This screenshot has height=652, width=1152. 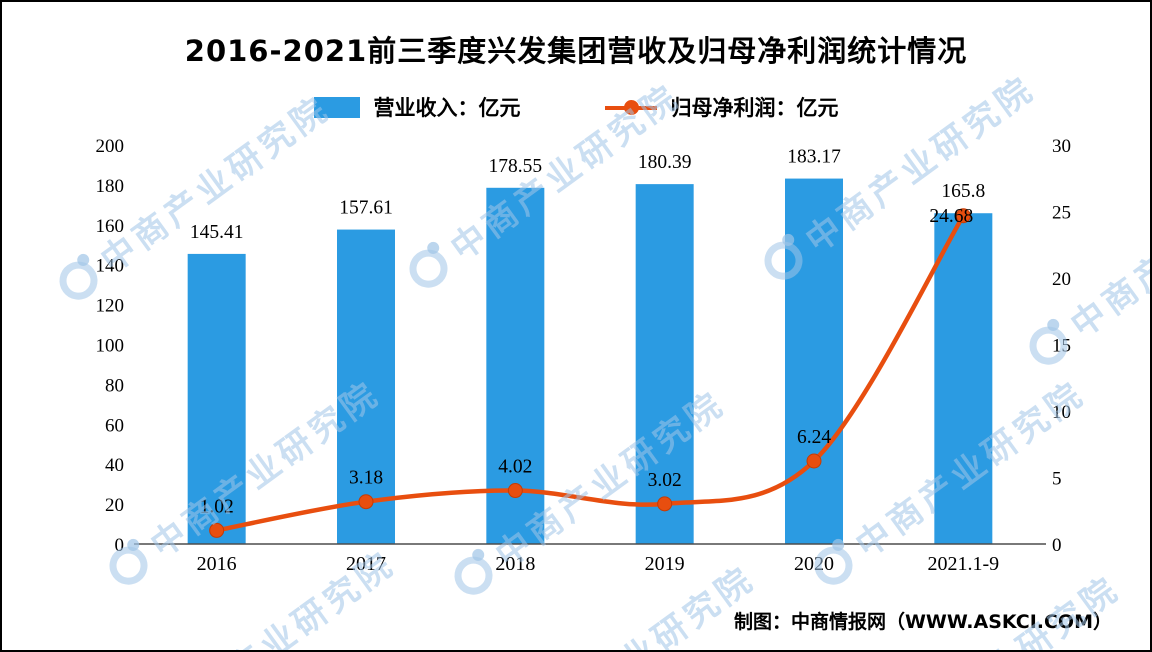 What do you see at coordinates (1057, 545) in the screenshot?
I see `right-axis-tick: 0` at bounding box center [1057, 545].